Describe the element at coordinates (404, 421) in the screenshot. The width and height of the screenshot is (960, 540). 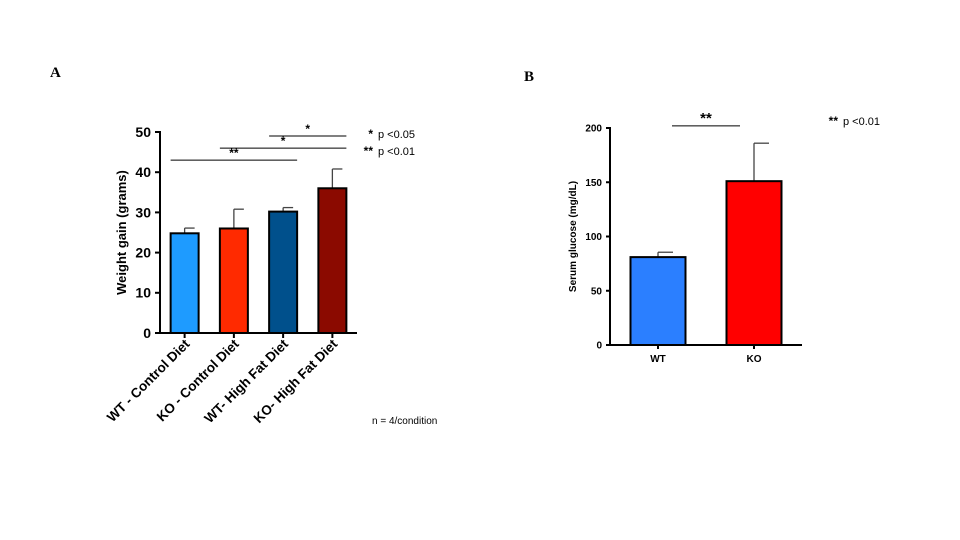
I see `sample-size-note: n = 4/condition` at that location.